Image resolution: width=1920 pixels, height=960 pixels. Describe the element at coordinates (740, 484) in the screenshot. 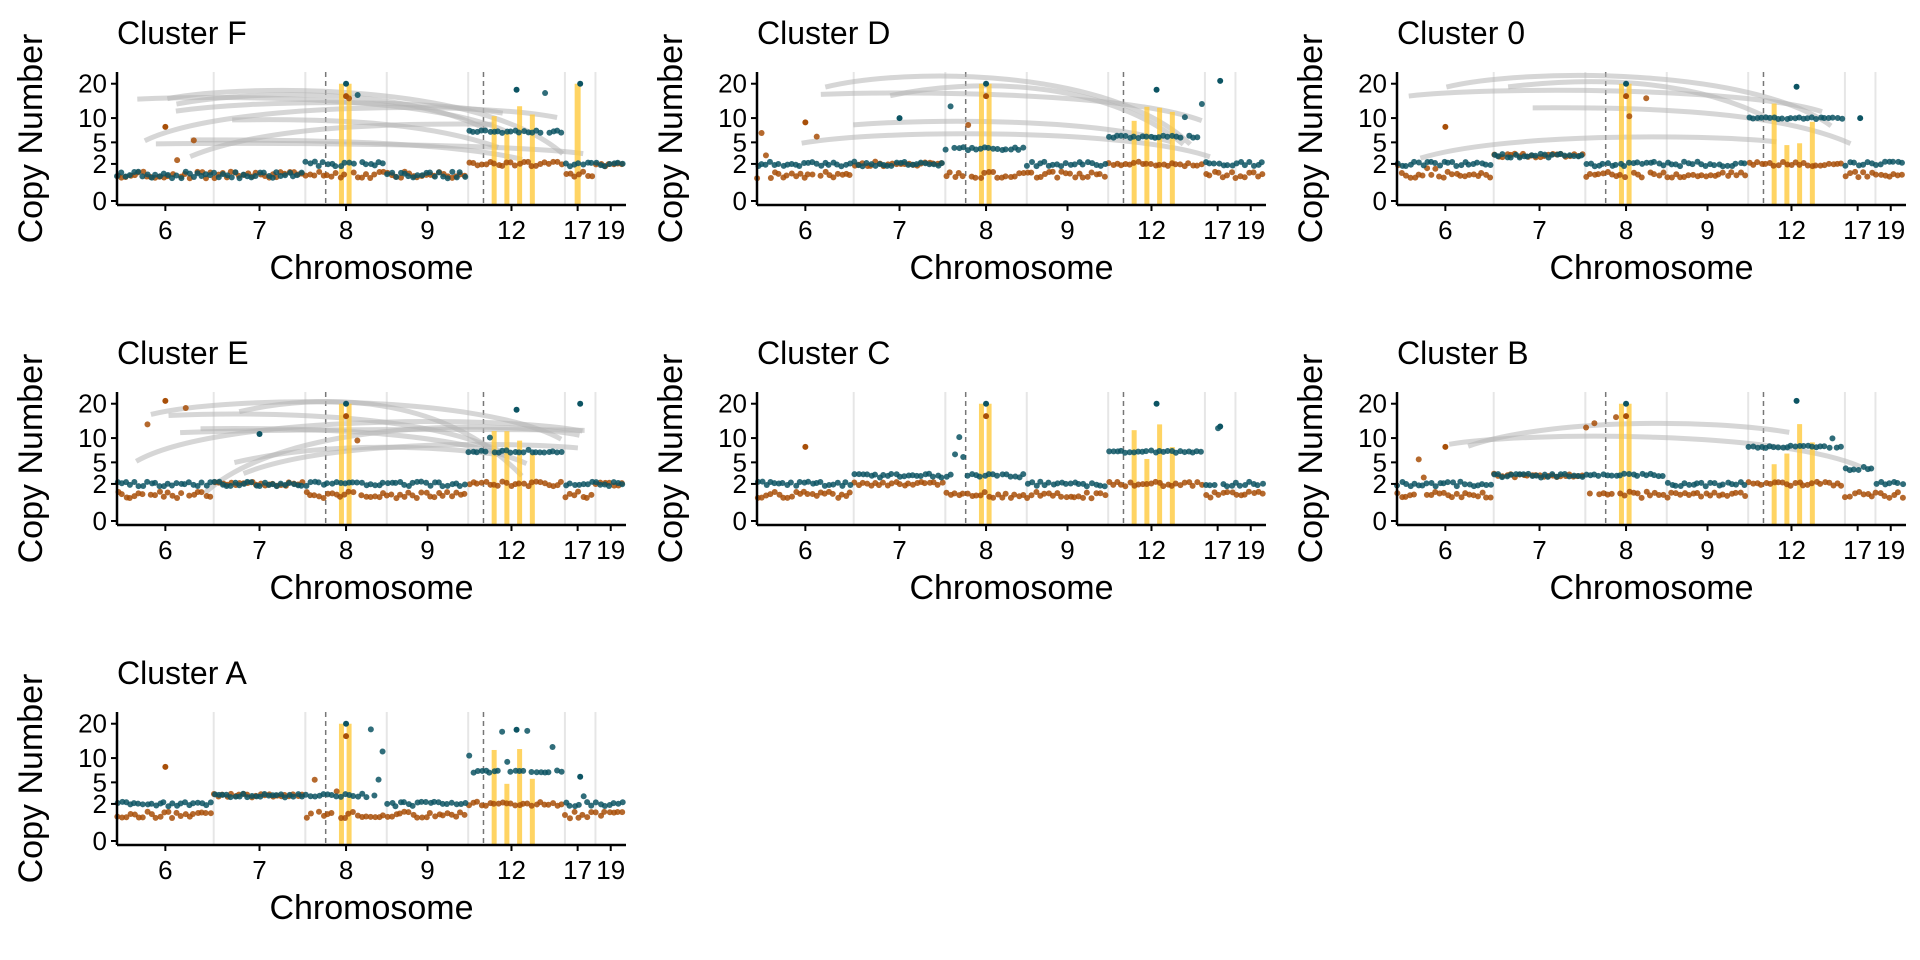

I see `y-tick-label: 2` at that location.